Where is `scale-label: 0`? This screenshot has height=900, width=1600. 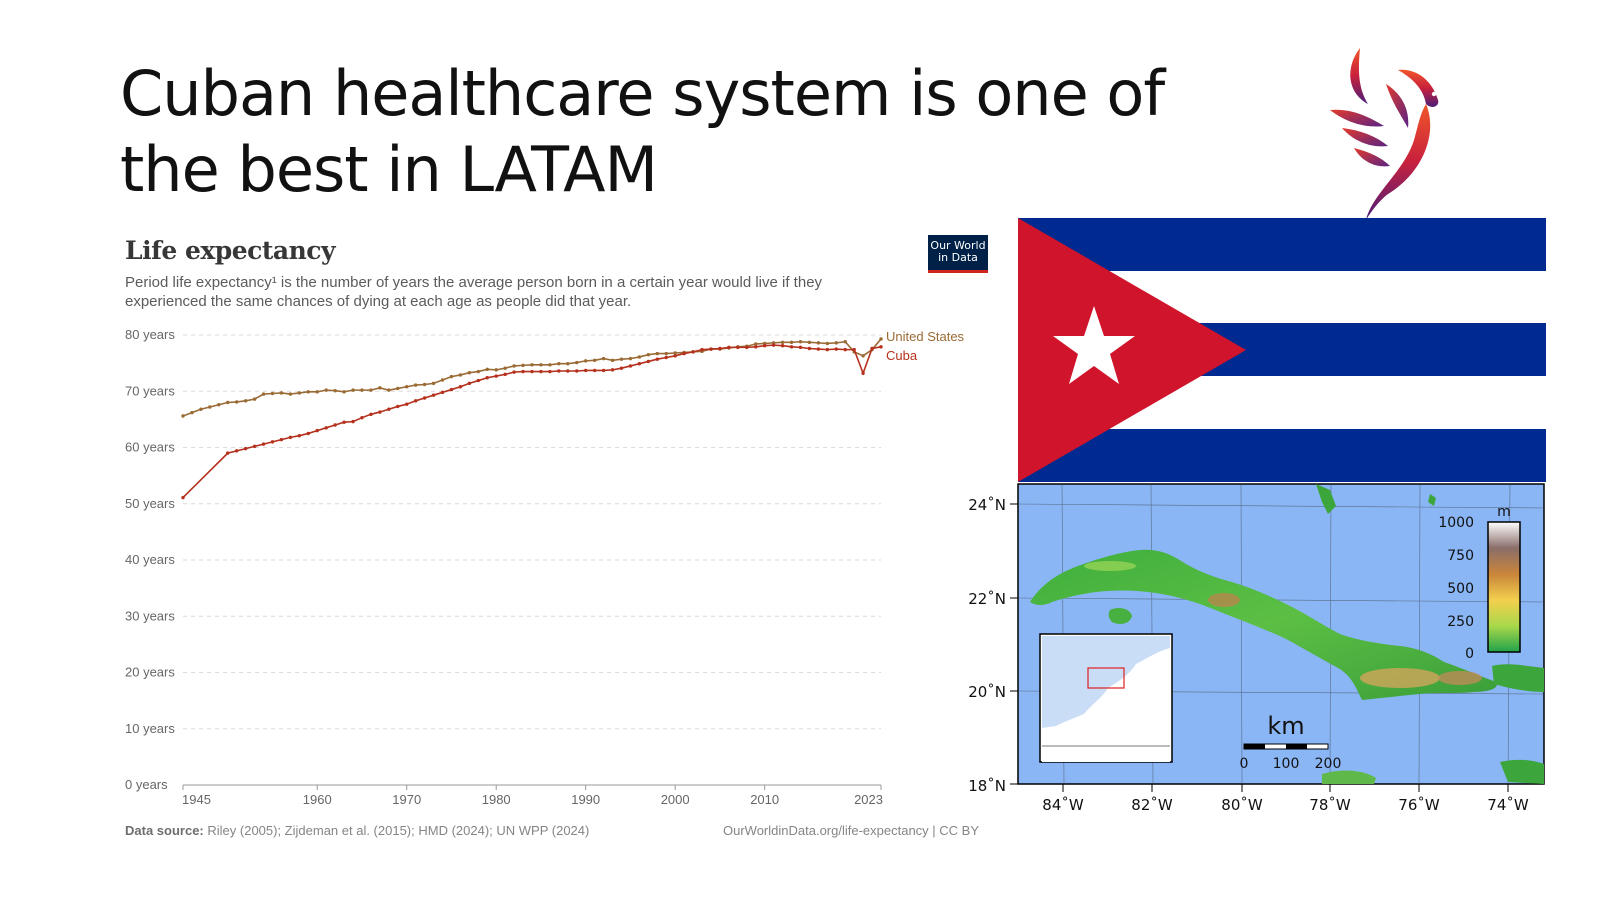 scale-label: 0 is located at coordinates (1244, 764).